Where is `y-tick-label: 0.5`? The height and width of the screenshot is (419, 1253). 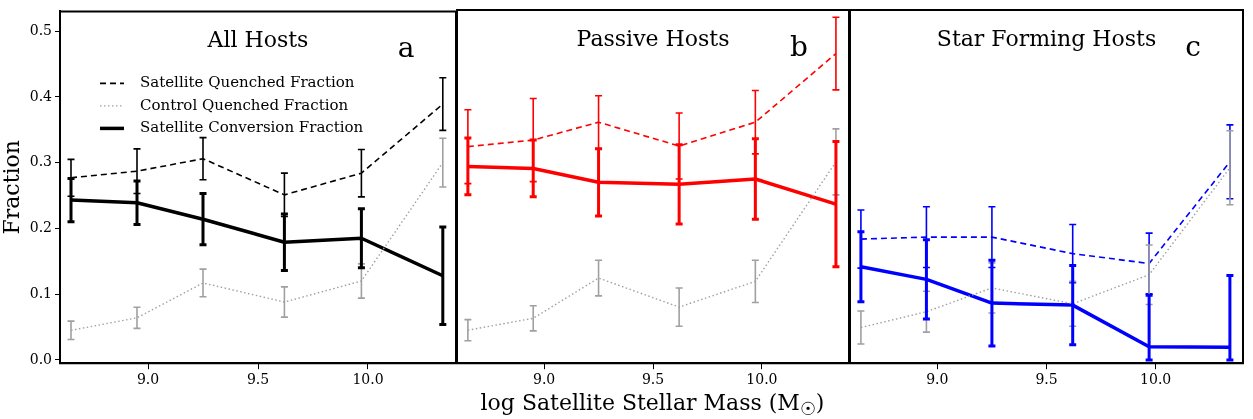
y-tick-label: 0.5 is located at coordinates (40, 29).